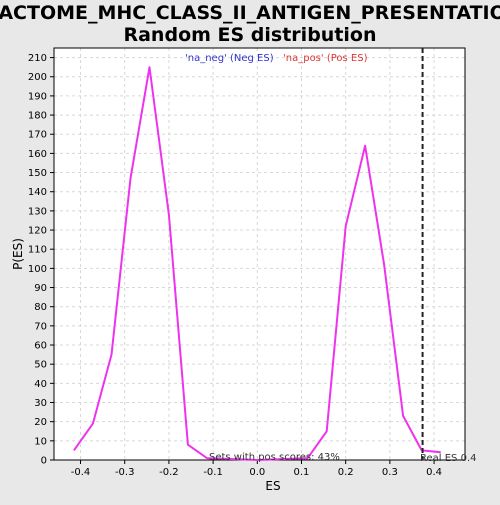 This screenshot has width=500, height=505. I want to click on y-tick-label: 210, so click(37, 58).